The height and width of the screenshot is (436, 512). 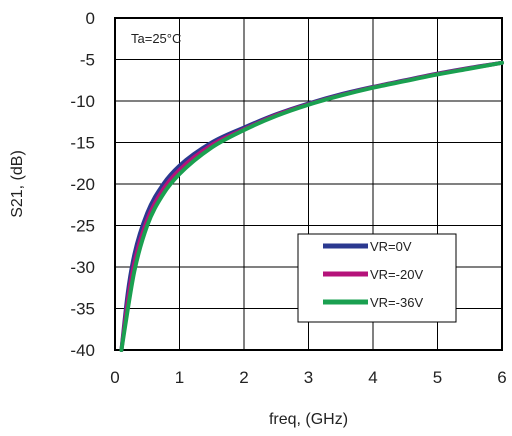 I want to click on x-axis-label: freq, (GHz), so click(x=308, y=419).